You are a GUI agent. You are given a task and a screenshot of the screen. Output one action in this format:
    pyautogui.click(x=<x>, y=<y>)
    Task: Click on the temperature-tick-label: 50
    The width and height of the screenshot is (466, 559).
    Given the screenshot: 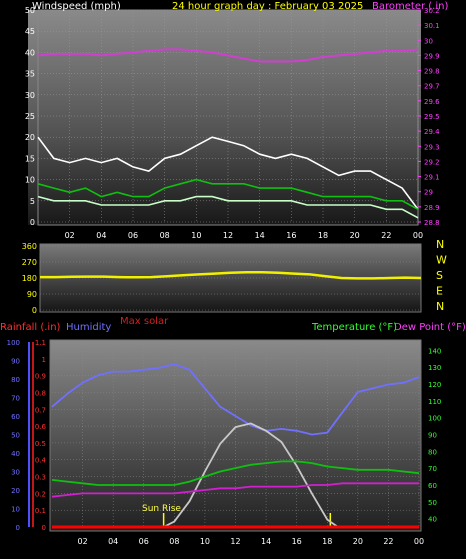 What is the action you would take?
    pyautogui.click(x=432, y=503)
    